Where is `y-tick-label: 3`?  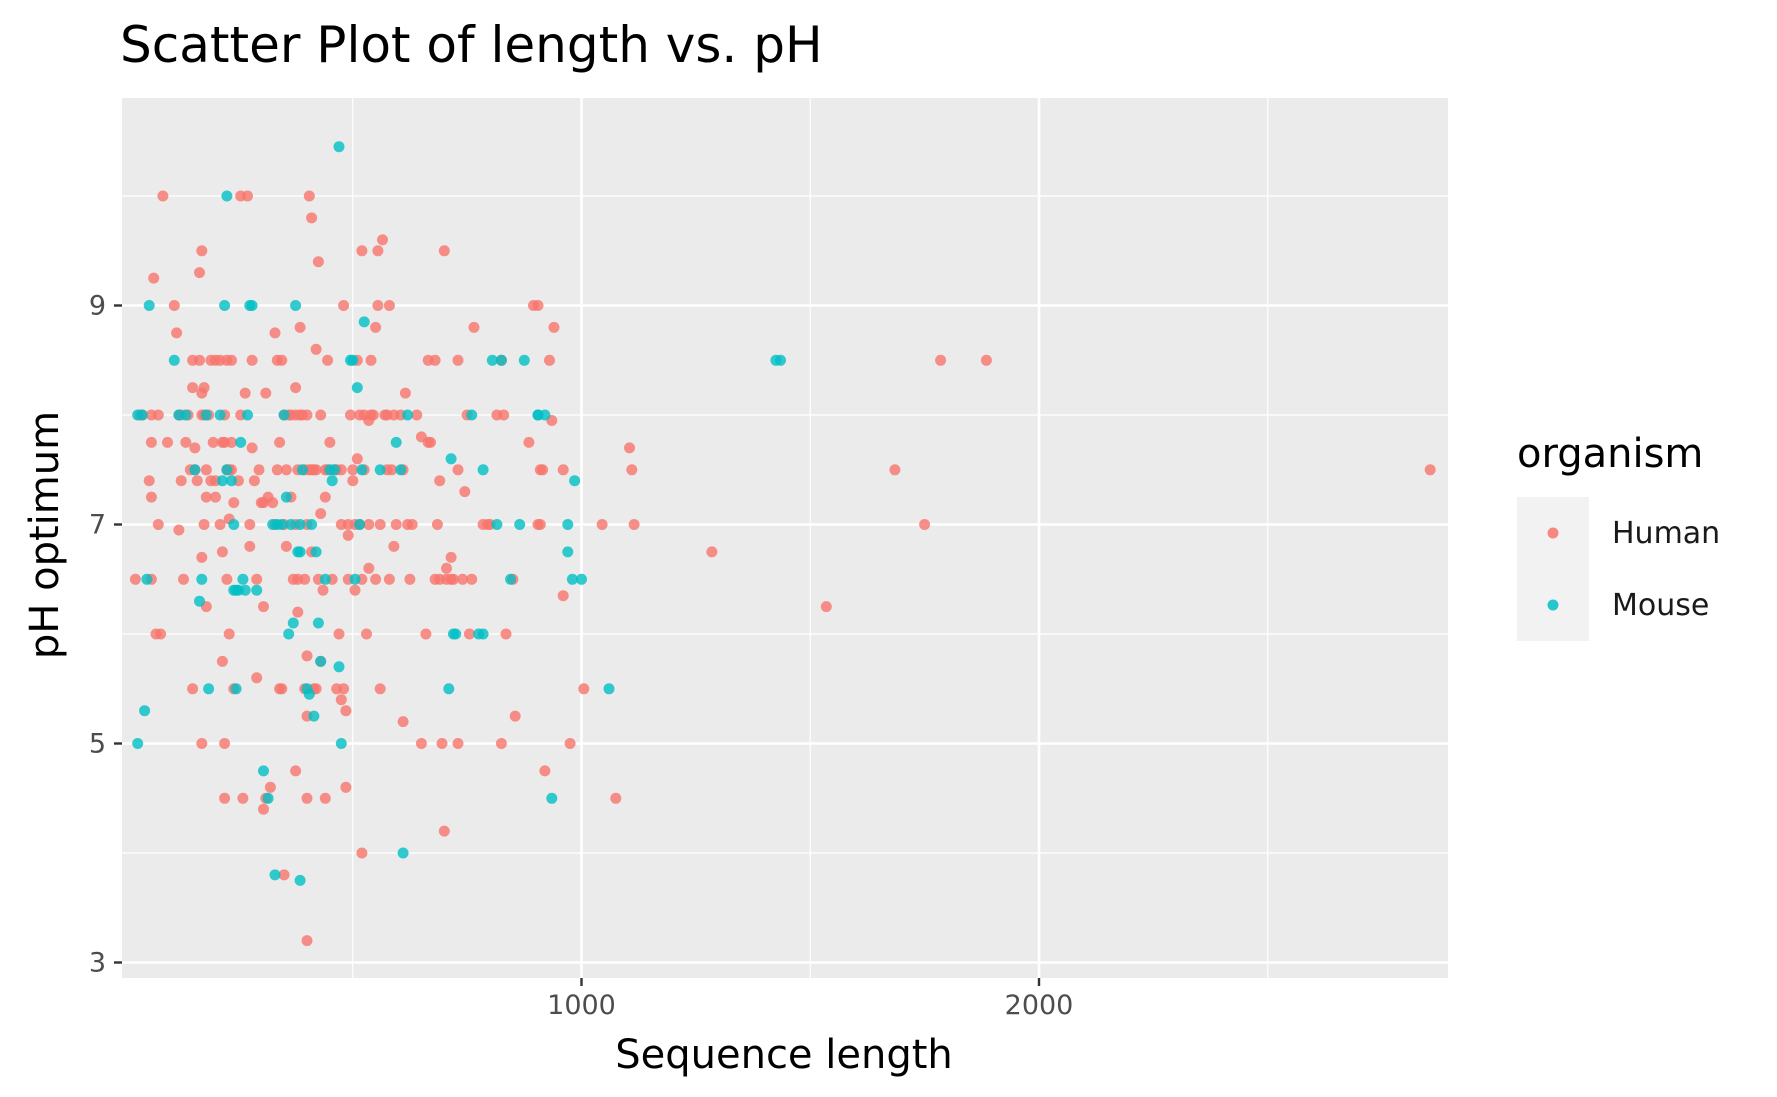
y-tick-label: 3 is located at coordinates (97, 963).